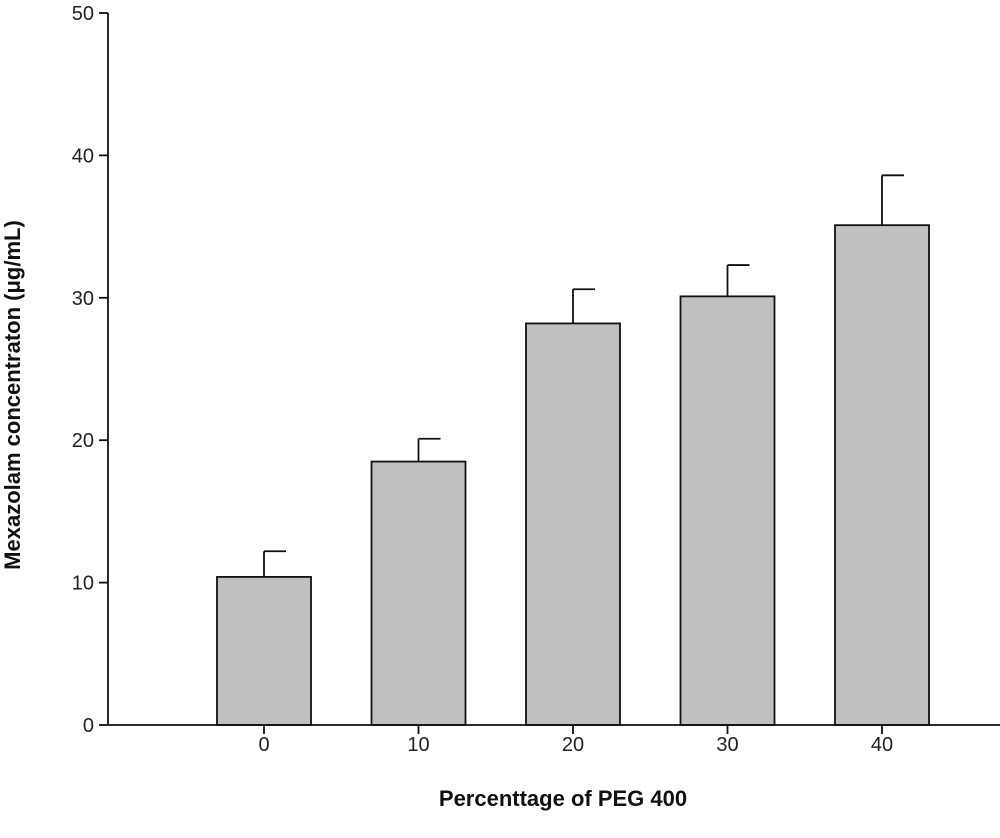 This screenshot has height=838, width=1000. What do you see at coordinates (12, 395) in the screenshot?
I see `y-axis-title: Mexazolam concentraton (μg/mL)` at bounding box center [12, 395].